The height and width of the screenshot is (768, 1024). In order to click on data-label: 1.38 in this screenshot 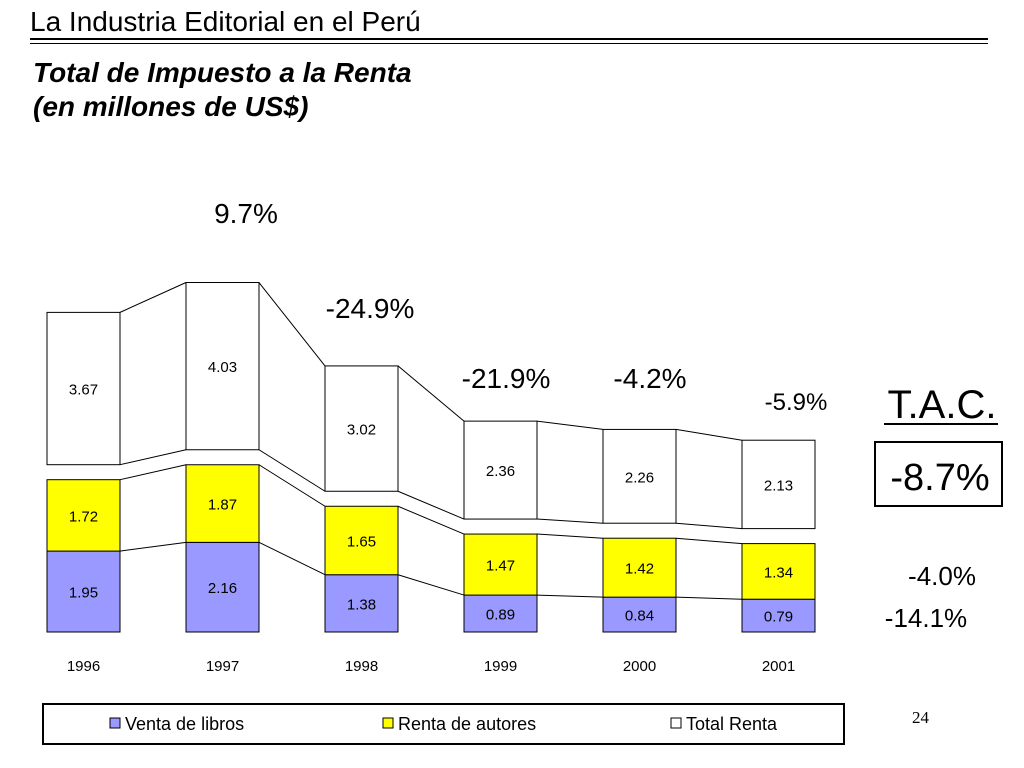, I will do `click(361, 604)`.